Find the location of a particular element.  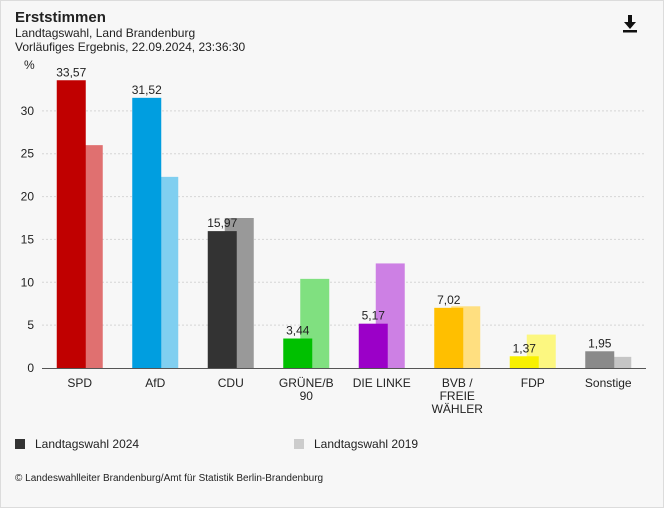

x-tick-label: Sonstige is located at coordinates (608, 383).